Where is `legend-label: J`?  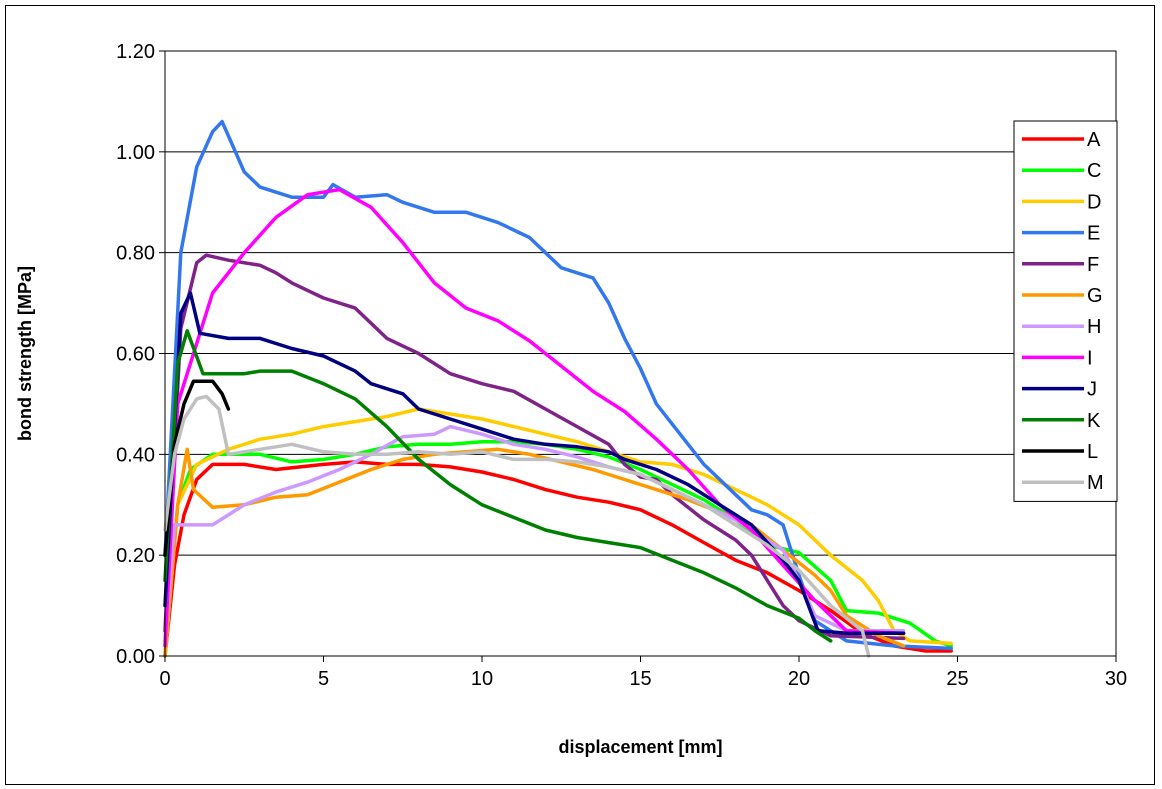 legend-label: J is located at coordinates (1092, 390).